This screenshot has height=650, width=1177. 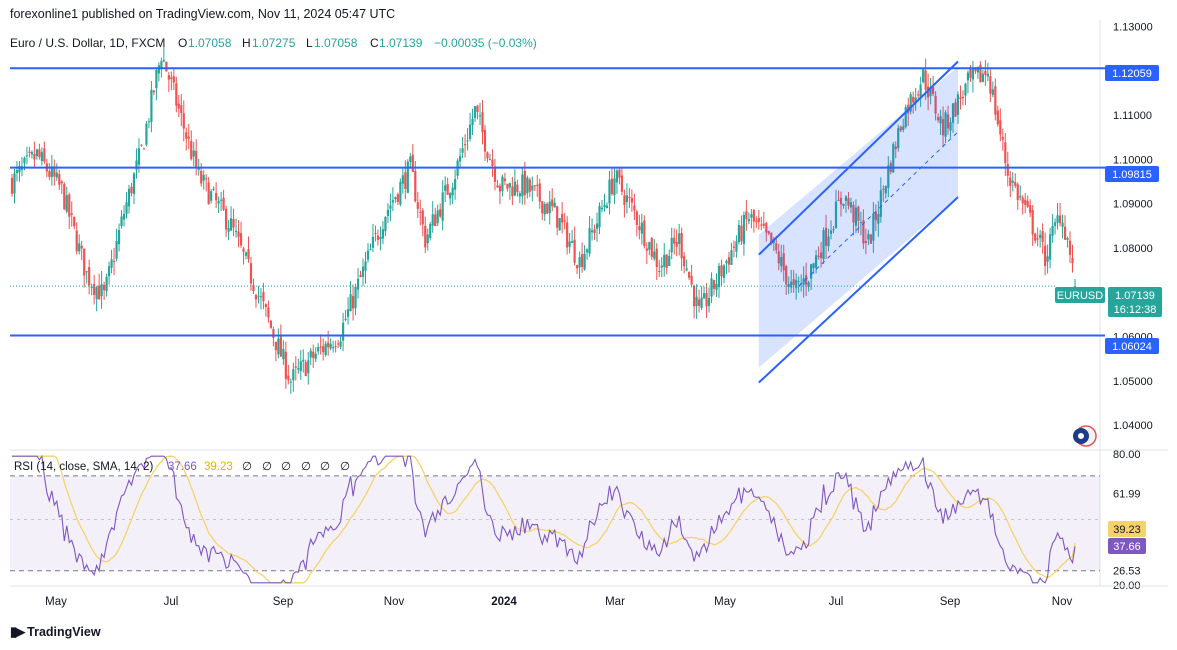 I want to click on time-tick-label: Nov, so click(x=394, y=602).